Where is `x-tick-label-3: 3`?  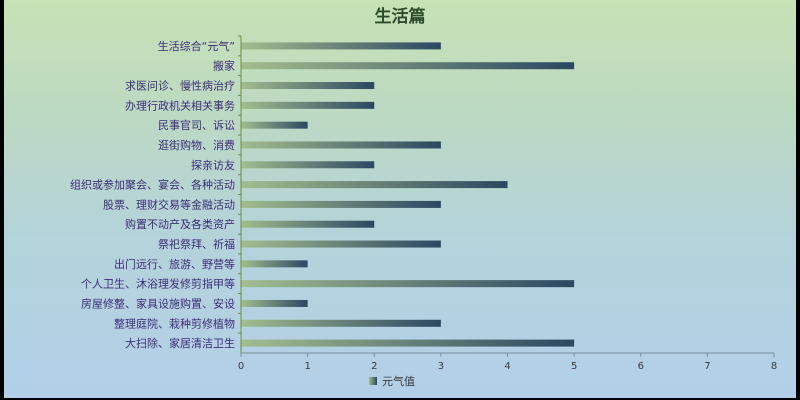 x-tick-label-3: 3 is located at coordinates (441, 366).